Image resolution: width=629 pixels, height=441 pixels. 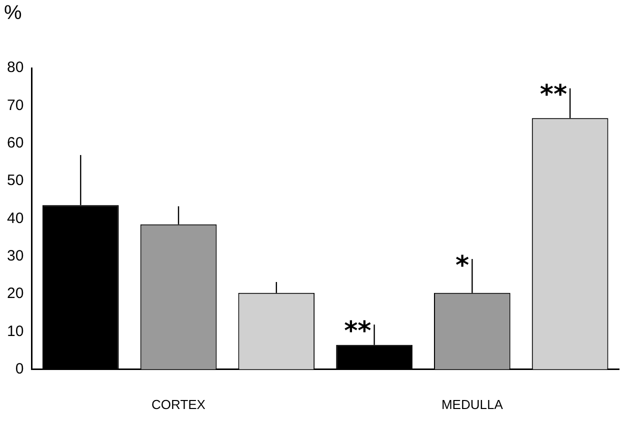 What do you see at coordinates (15, 218) in the screenshot?
I see `y-tick-label: 40` at bounding box center [15, 218].